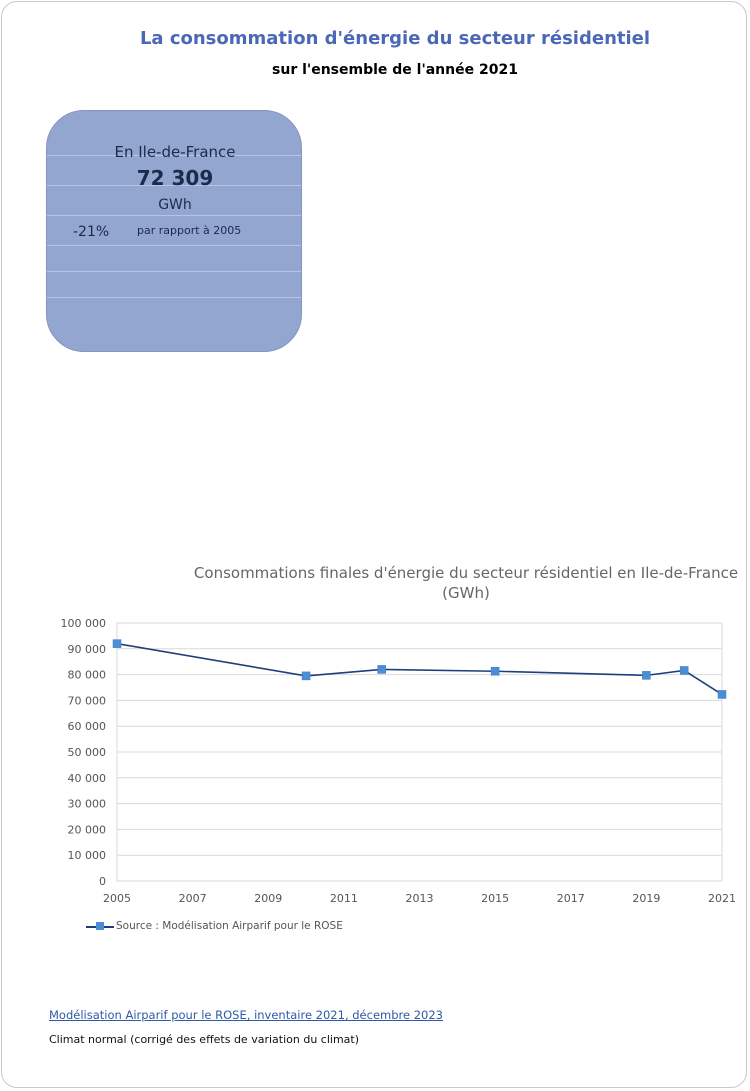 Image resolution: width=750 pixels, height=1091 pixels. I want to click on y-tick-label: 70 000, so click(87, 700).